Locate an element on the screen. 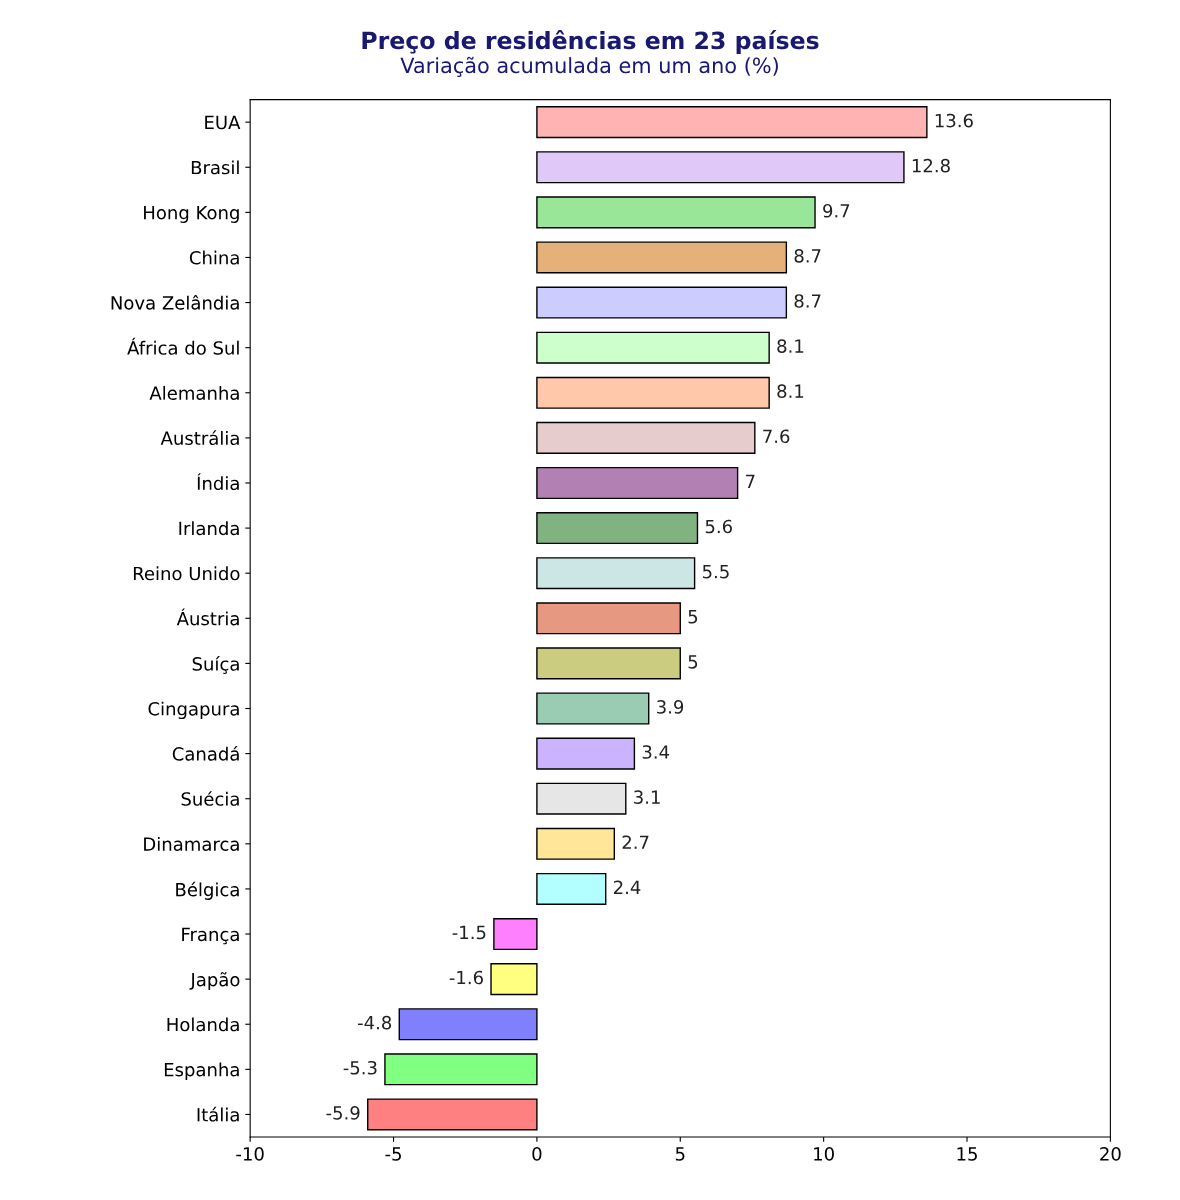 This screenshot has width=1180, height=1200. data-label: -5.9 is located at coordinates (343, 1113).